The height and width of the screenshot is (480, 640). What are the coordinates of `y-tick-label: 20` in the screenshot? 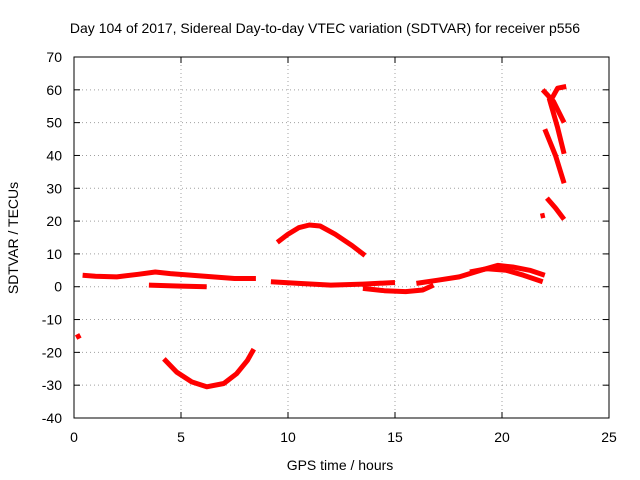 It's located at (54, 221).